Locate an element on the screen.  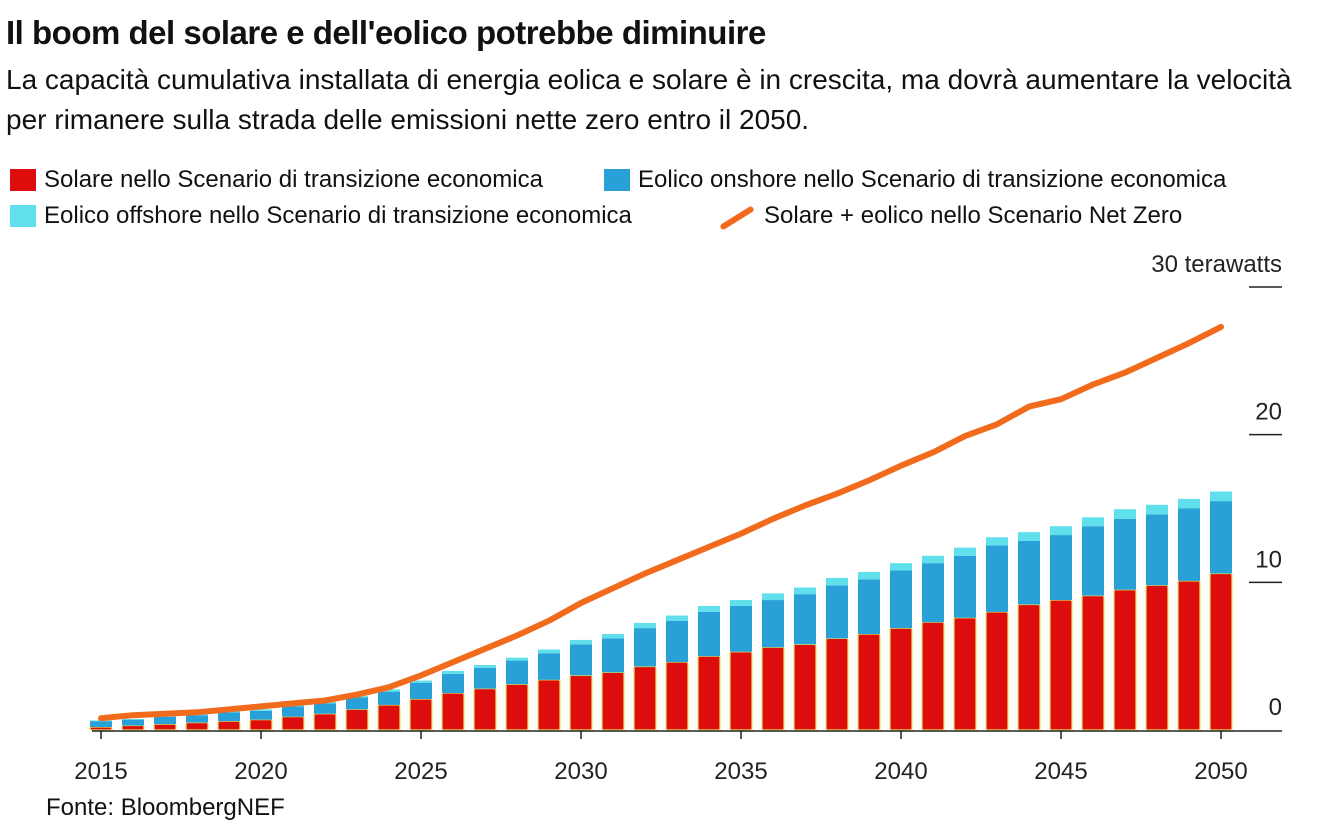
bar-onshore-2034 is located at coordinates (709, 634).